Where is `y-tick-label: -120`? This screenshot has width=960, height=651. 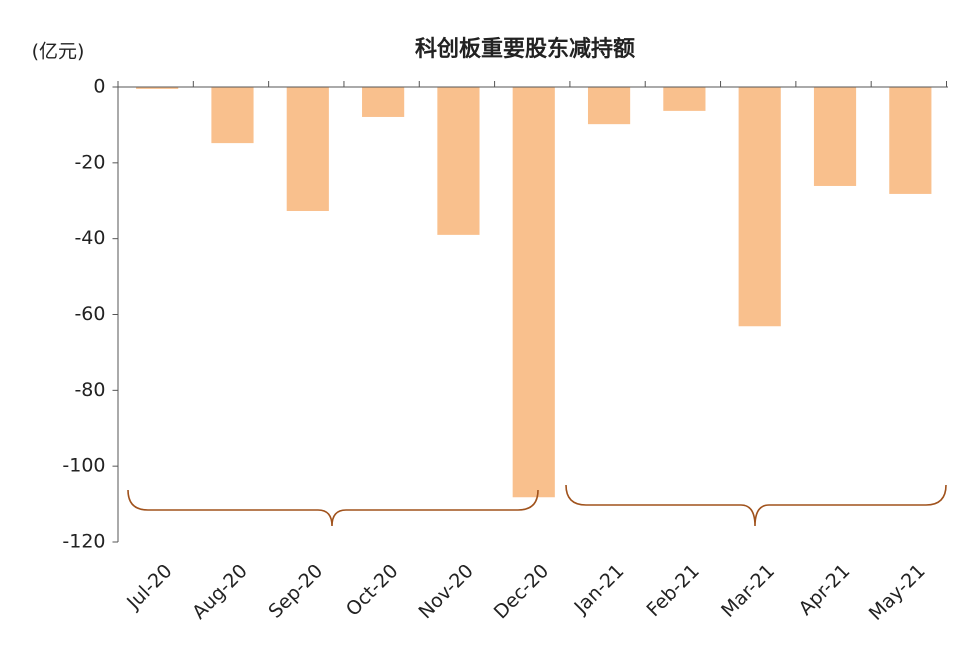
y-tick-label: -120 is located at coordinates (83, 542).